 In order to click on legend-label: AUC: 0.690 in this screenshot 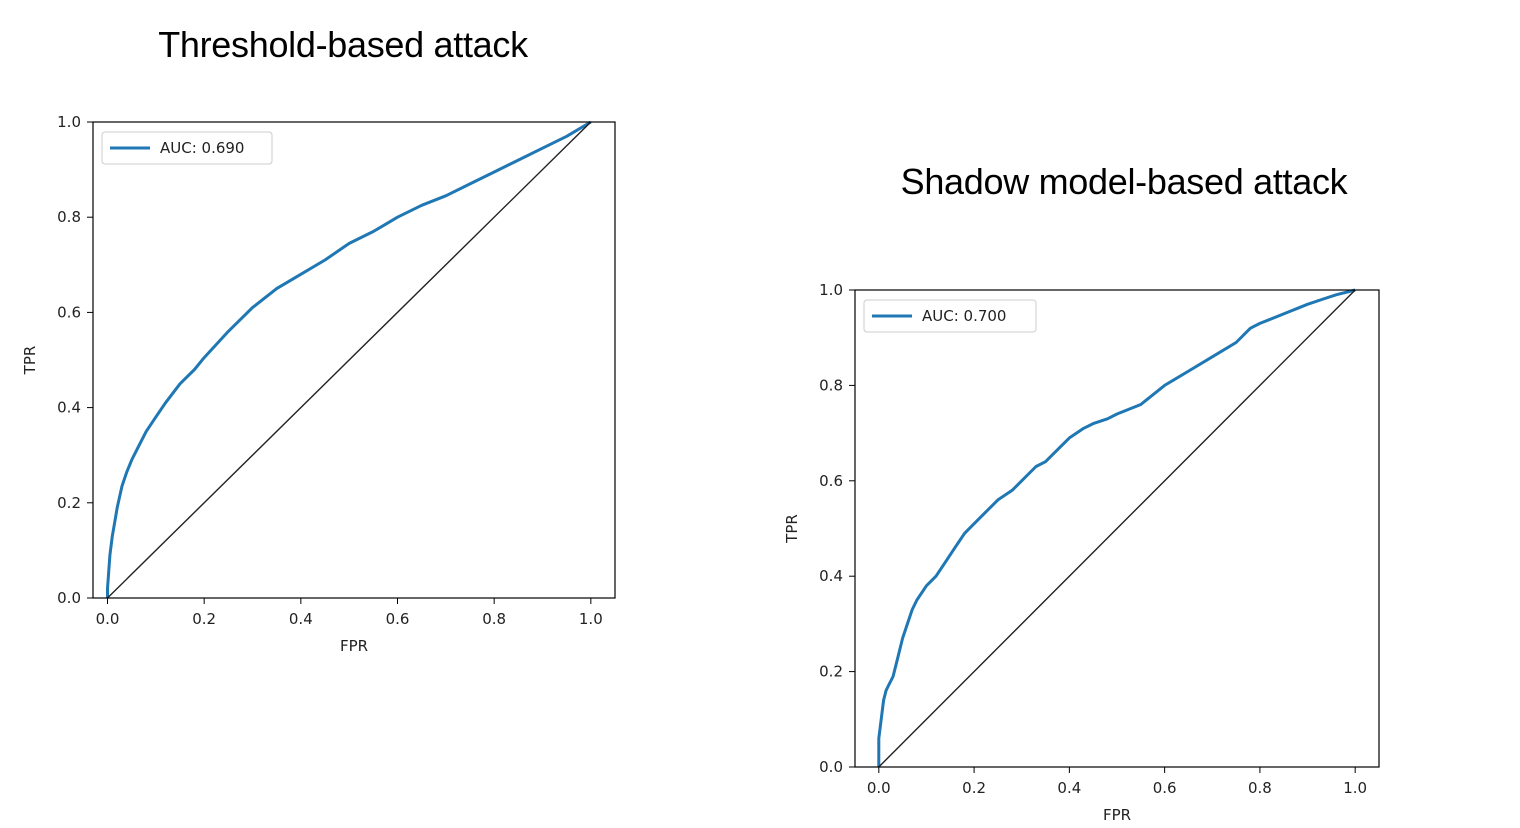, I will do `click(202, 148)`.